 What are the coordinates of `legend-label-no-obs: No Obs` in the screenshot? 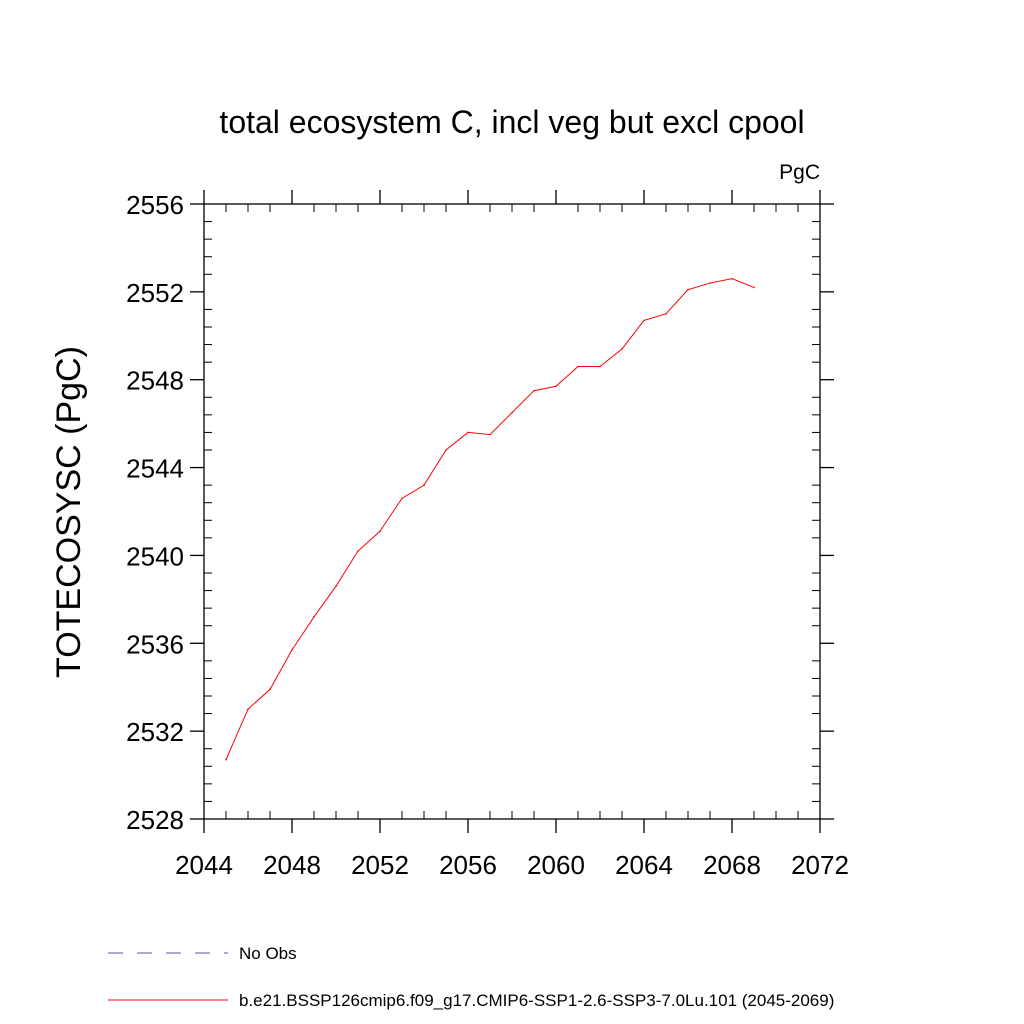 It's located at (268, 953).